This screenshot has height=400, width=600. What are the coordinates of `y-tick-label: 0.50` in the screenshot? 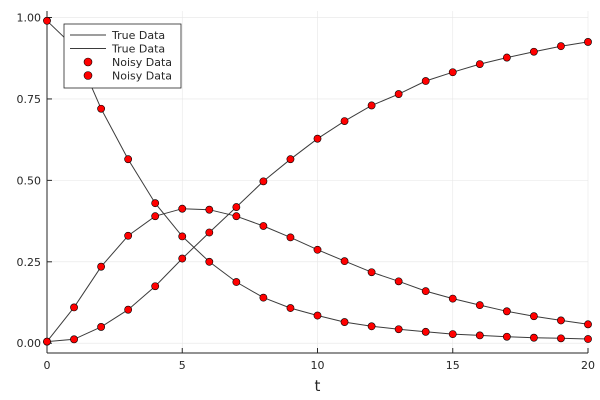 It's located at (29, 180).